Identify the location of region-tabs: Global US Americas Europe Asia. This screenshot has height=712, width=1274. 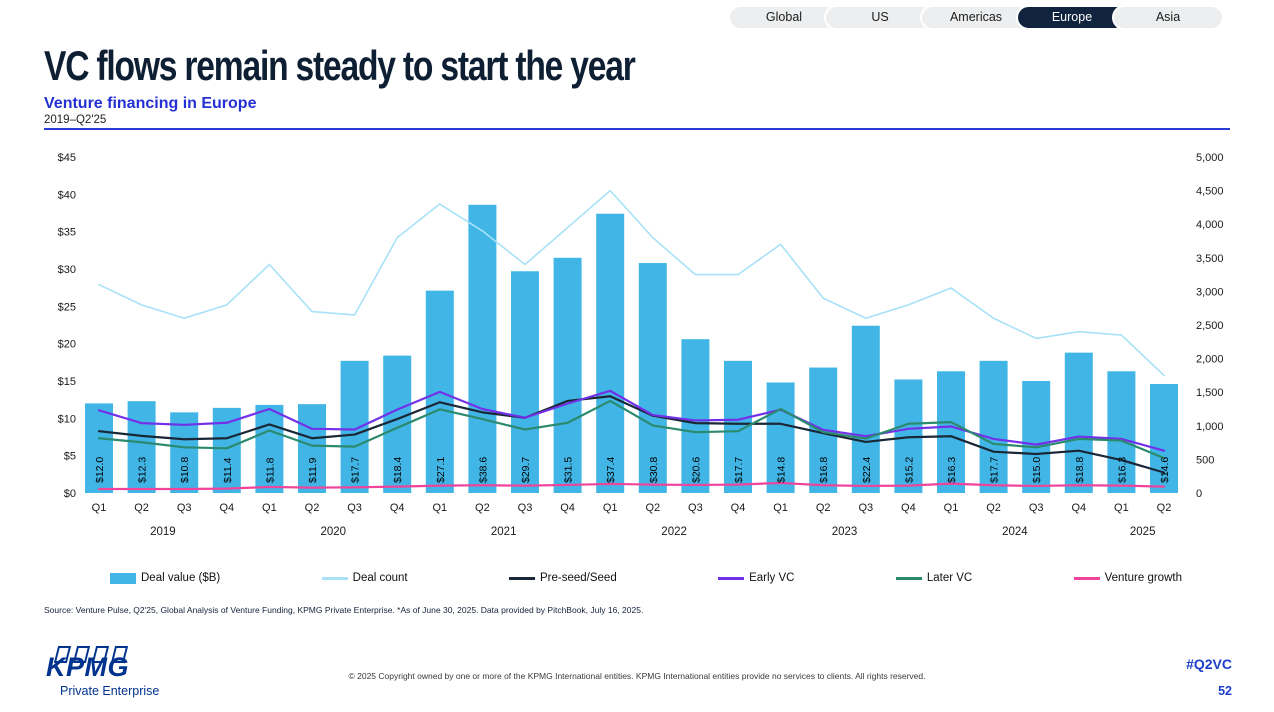
(976, 17).